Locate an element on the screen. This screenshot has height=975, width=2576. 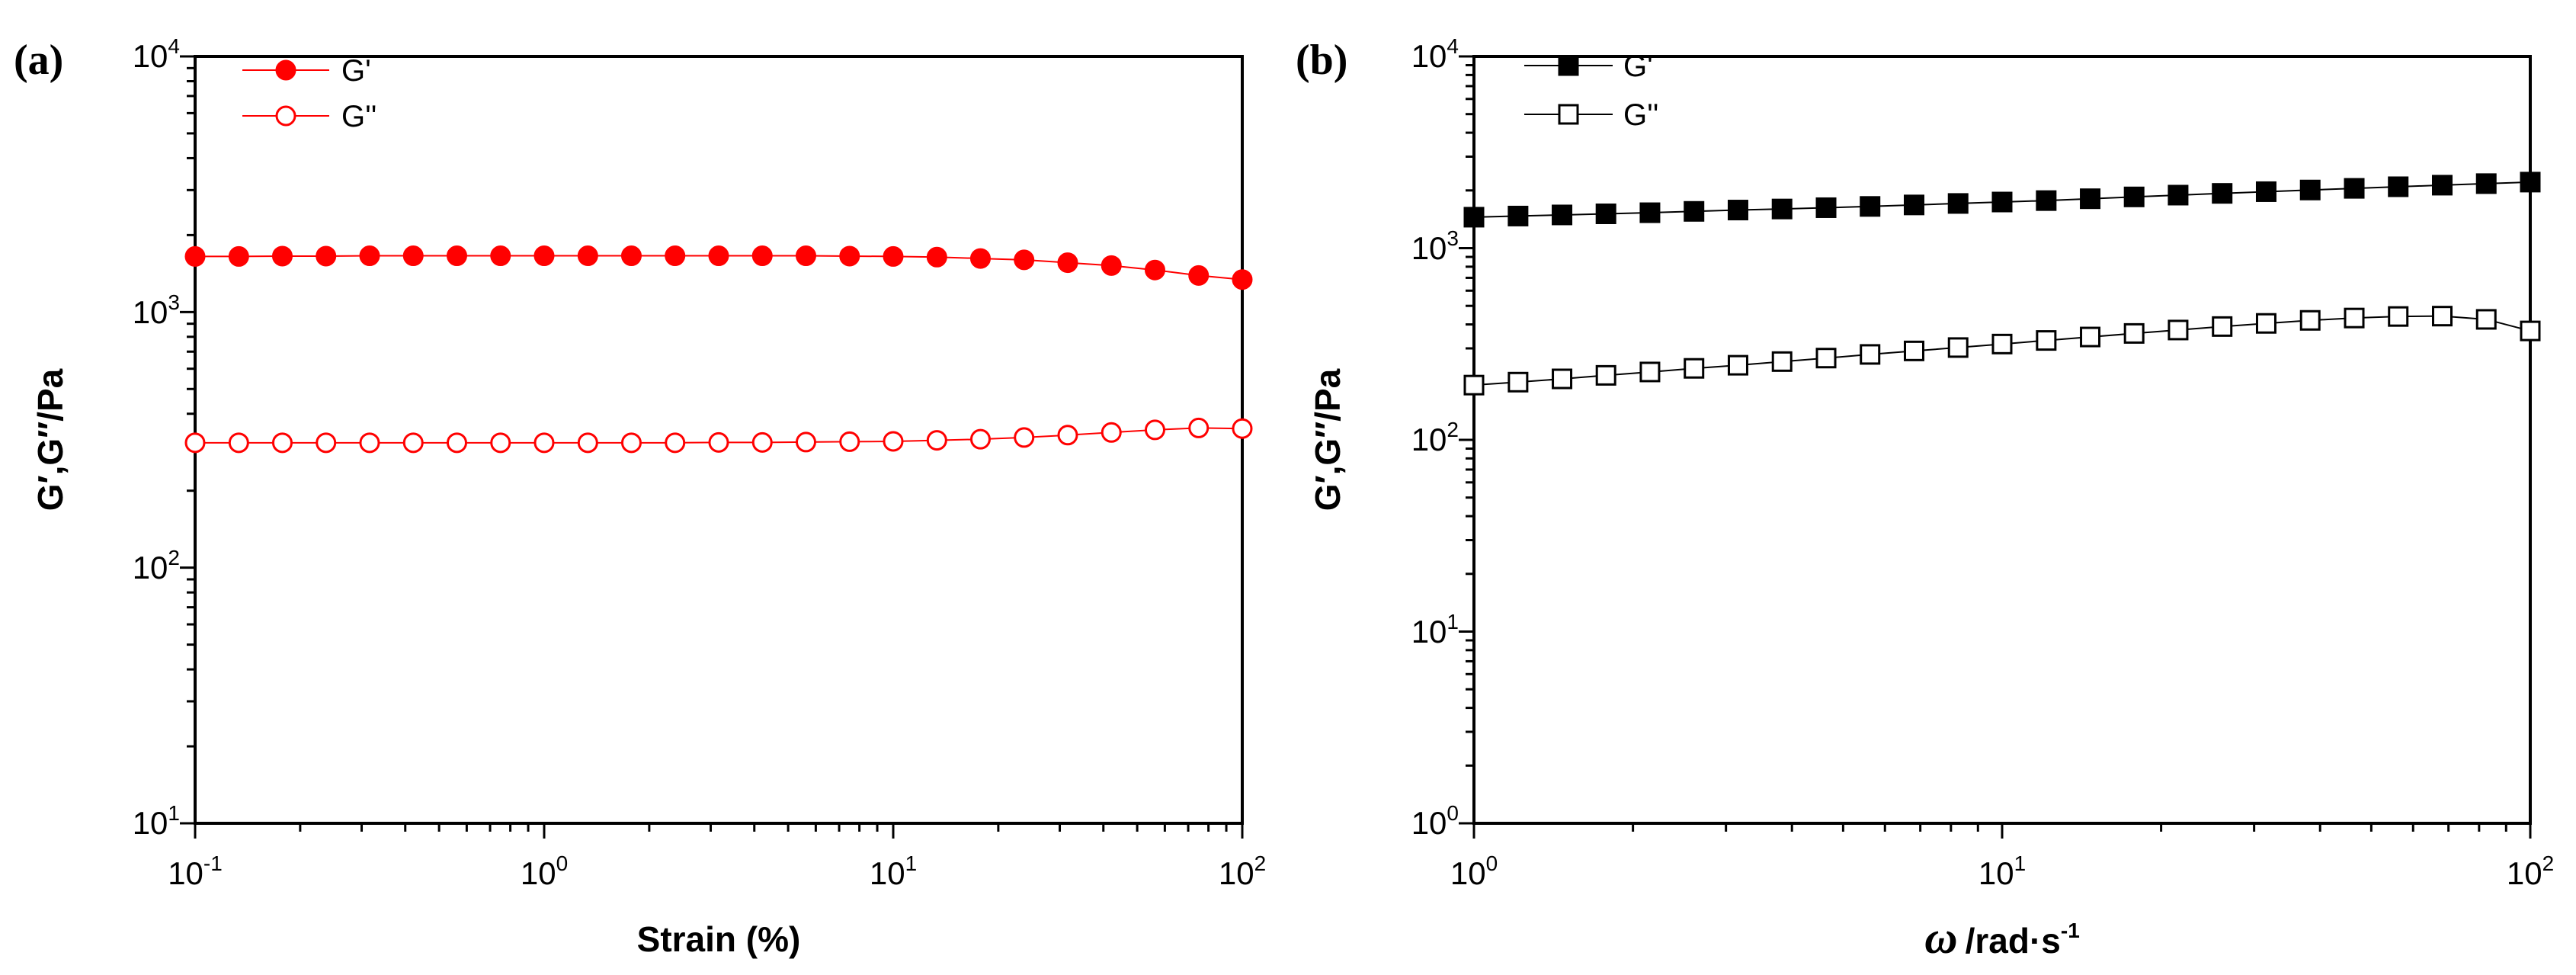
panel-b-ytick-label: 10¹ is located at coordinates (1435, 629).